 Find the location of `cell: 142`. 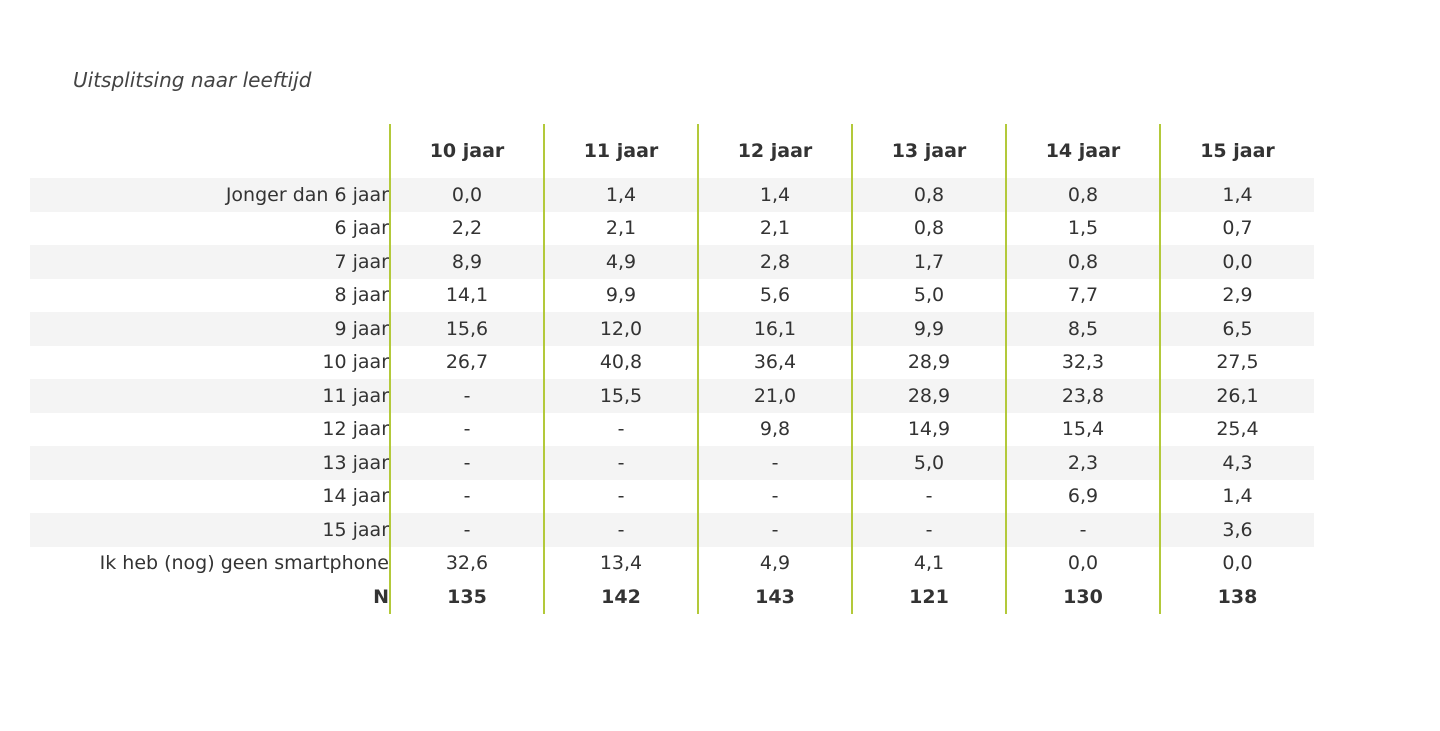

cell: 142 is located at coordinates (620, 597).